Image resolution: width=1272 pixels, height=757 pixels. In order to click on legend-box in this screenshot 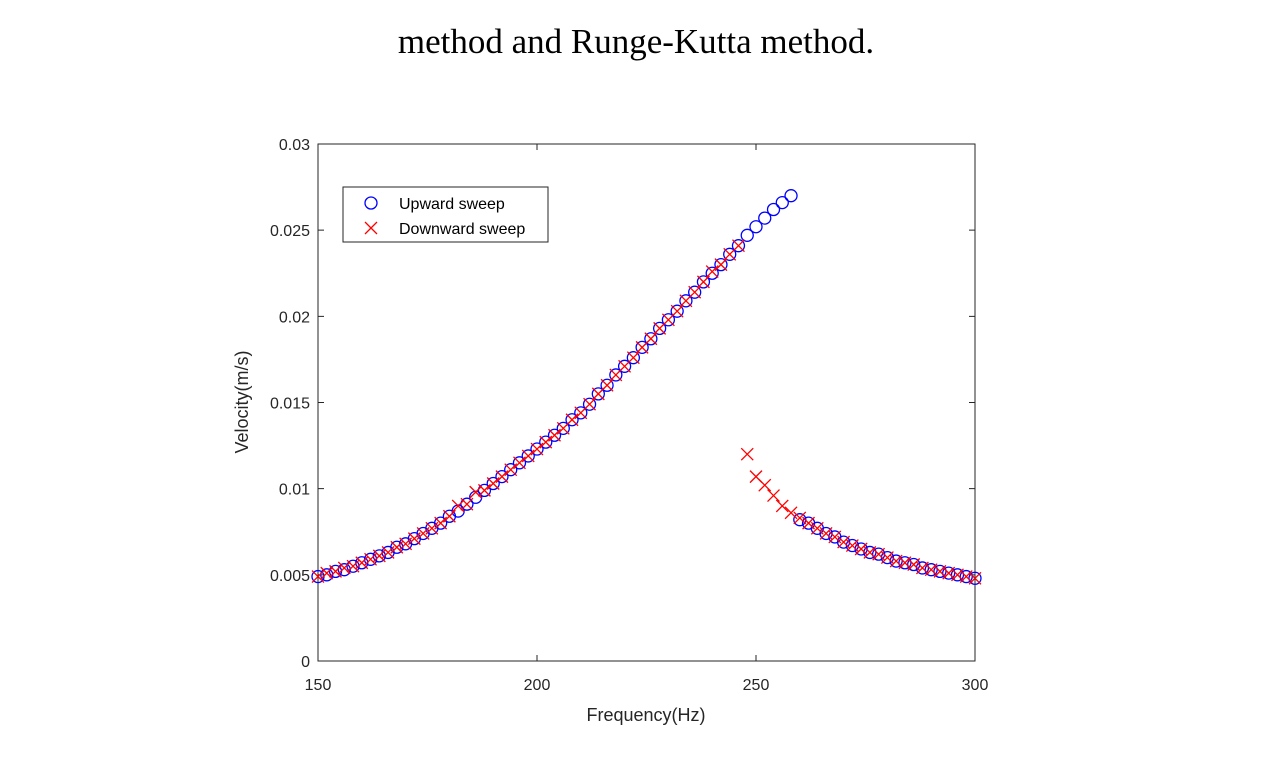, I will do `click(445, 214)`.